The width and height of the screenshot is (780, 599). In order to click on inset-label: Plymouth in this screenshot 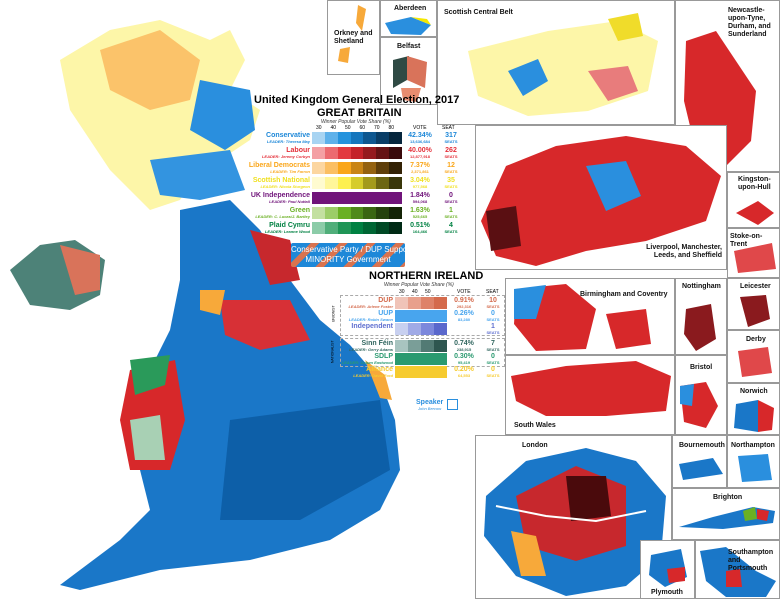, I will do `click(667, 592)`.